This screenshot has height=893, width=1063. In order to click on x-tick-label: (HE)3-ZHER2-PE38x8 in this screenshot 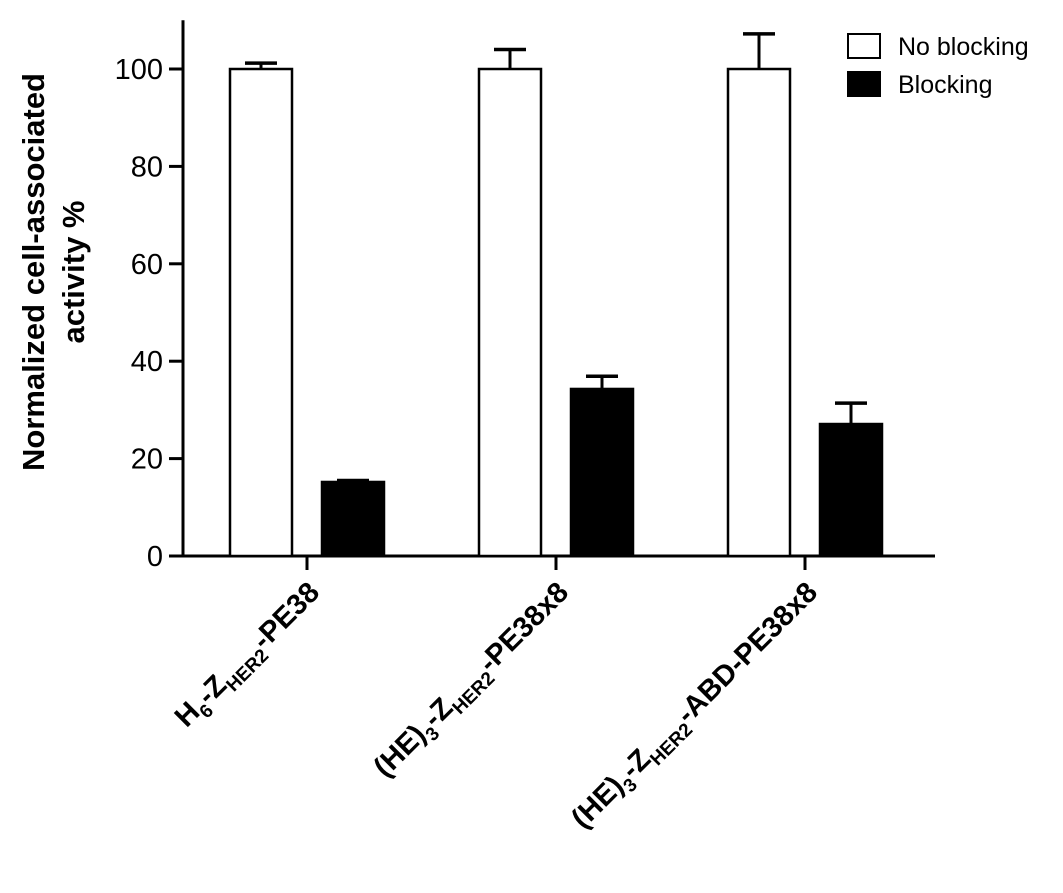, I will do `click(474, 682)`.